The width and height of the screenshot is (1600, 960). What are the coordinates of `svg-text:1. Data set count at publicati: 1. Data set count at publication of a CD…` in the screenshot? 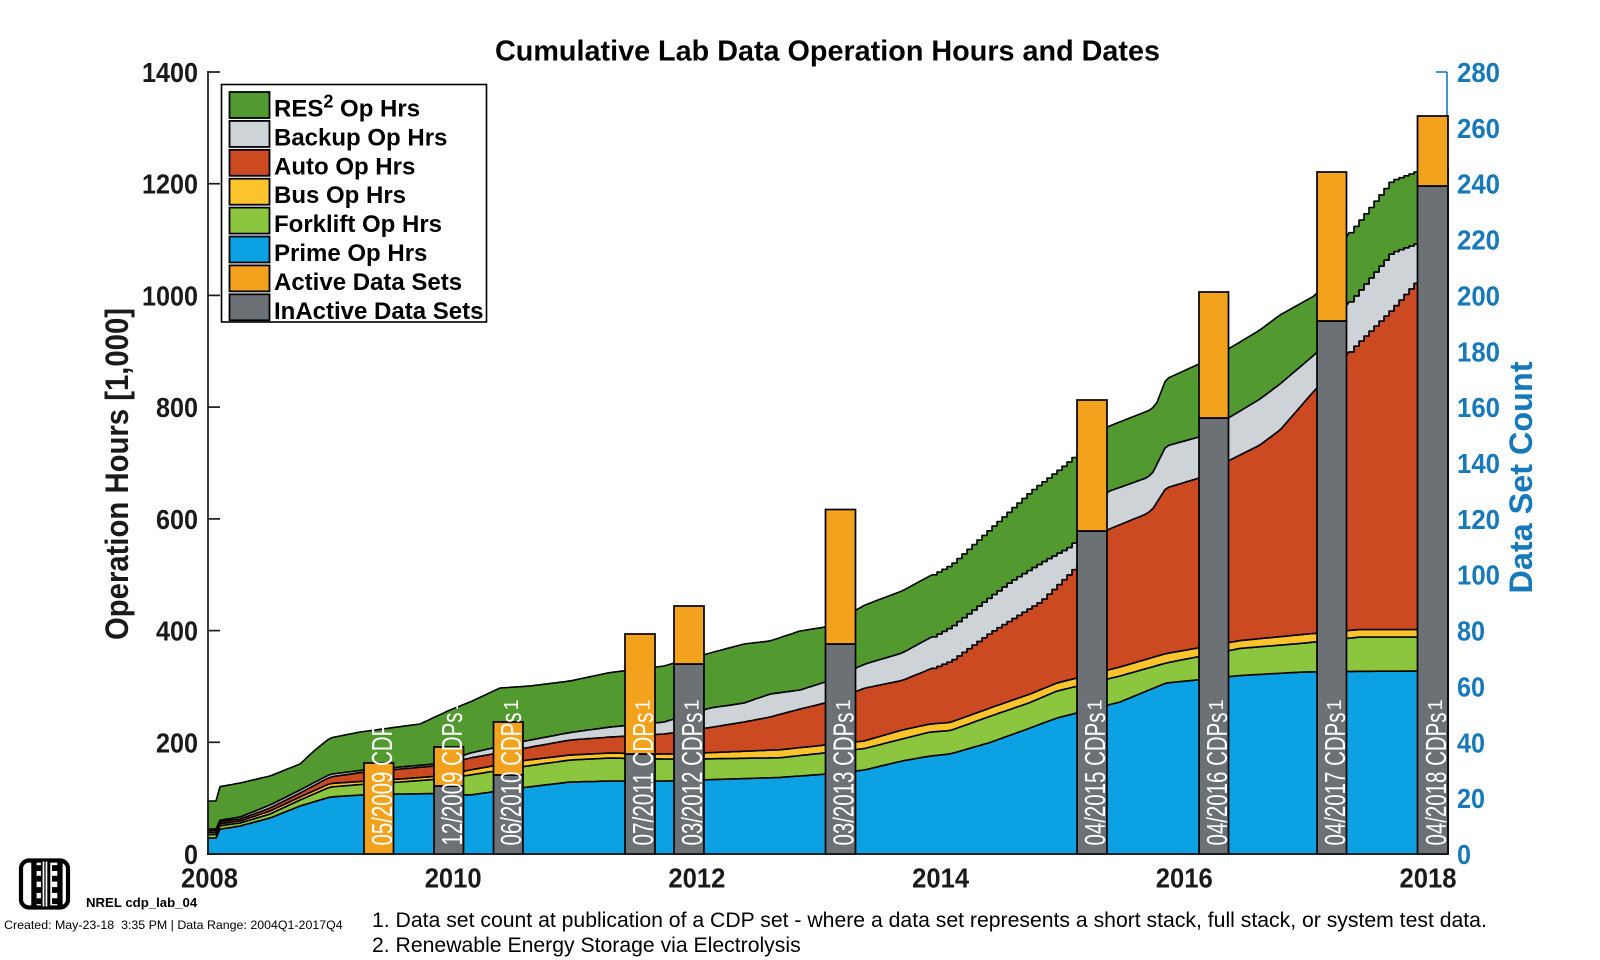 It's located at (929, 920).